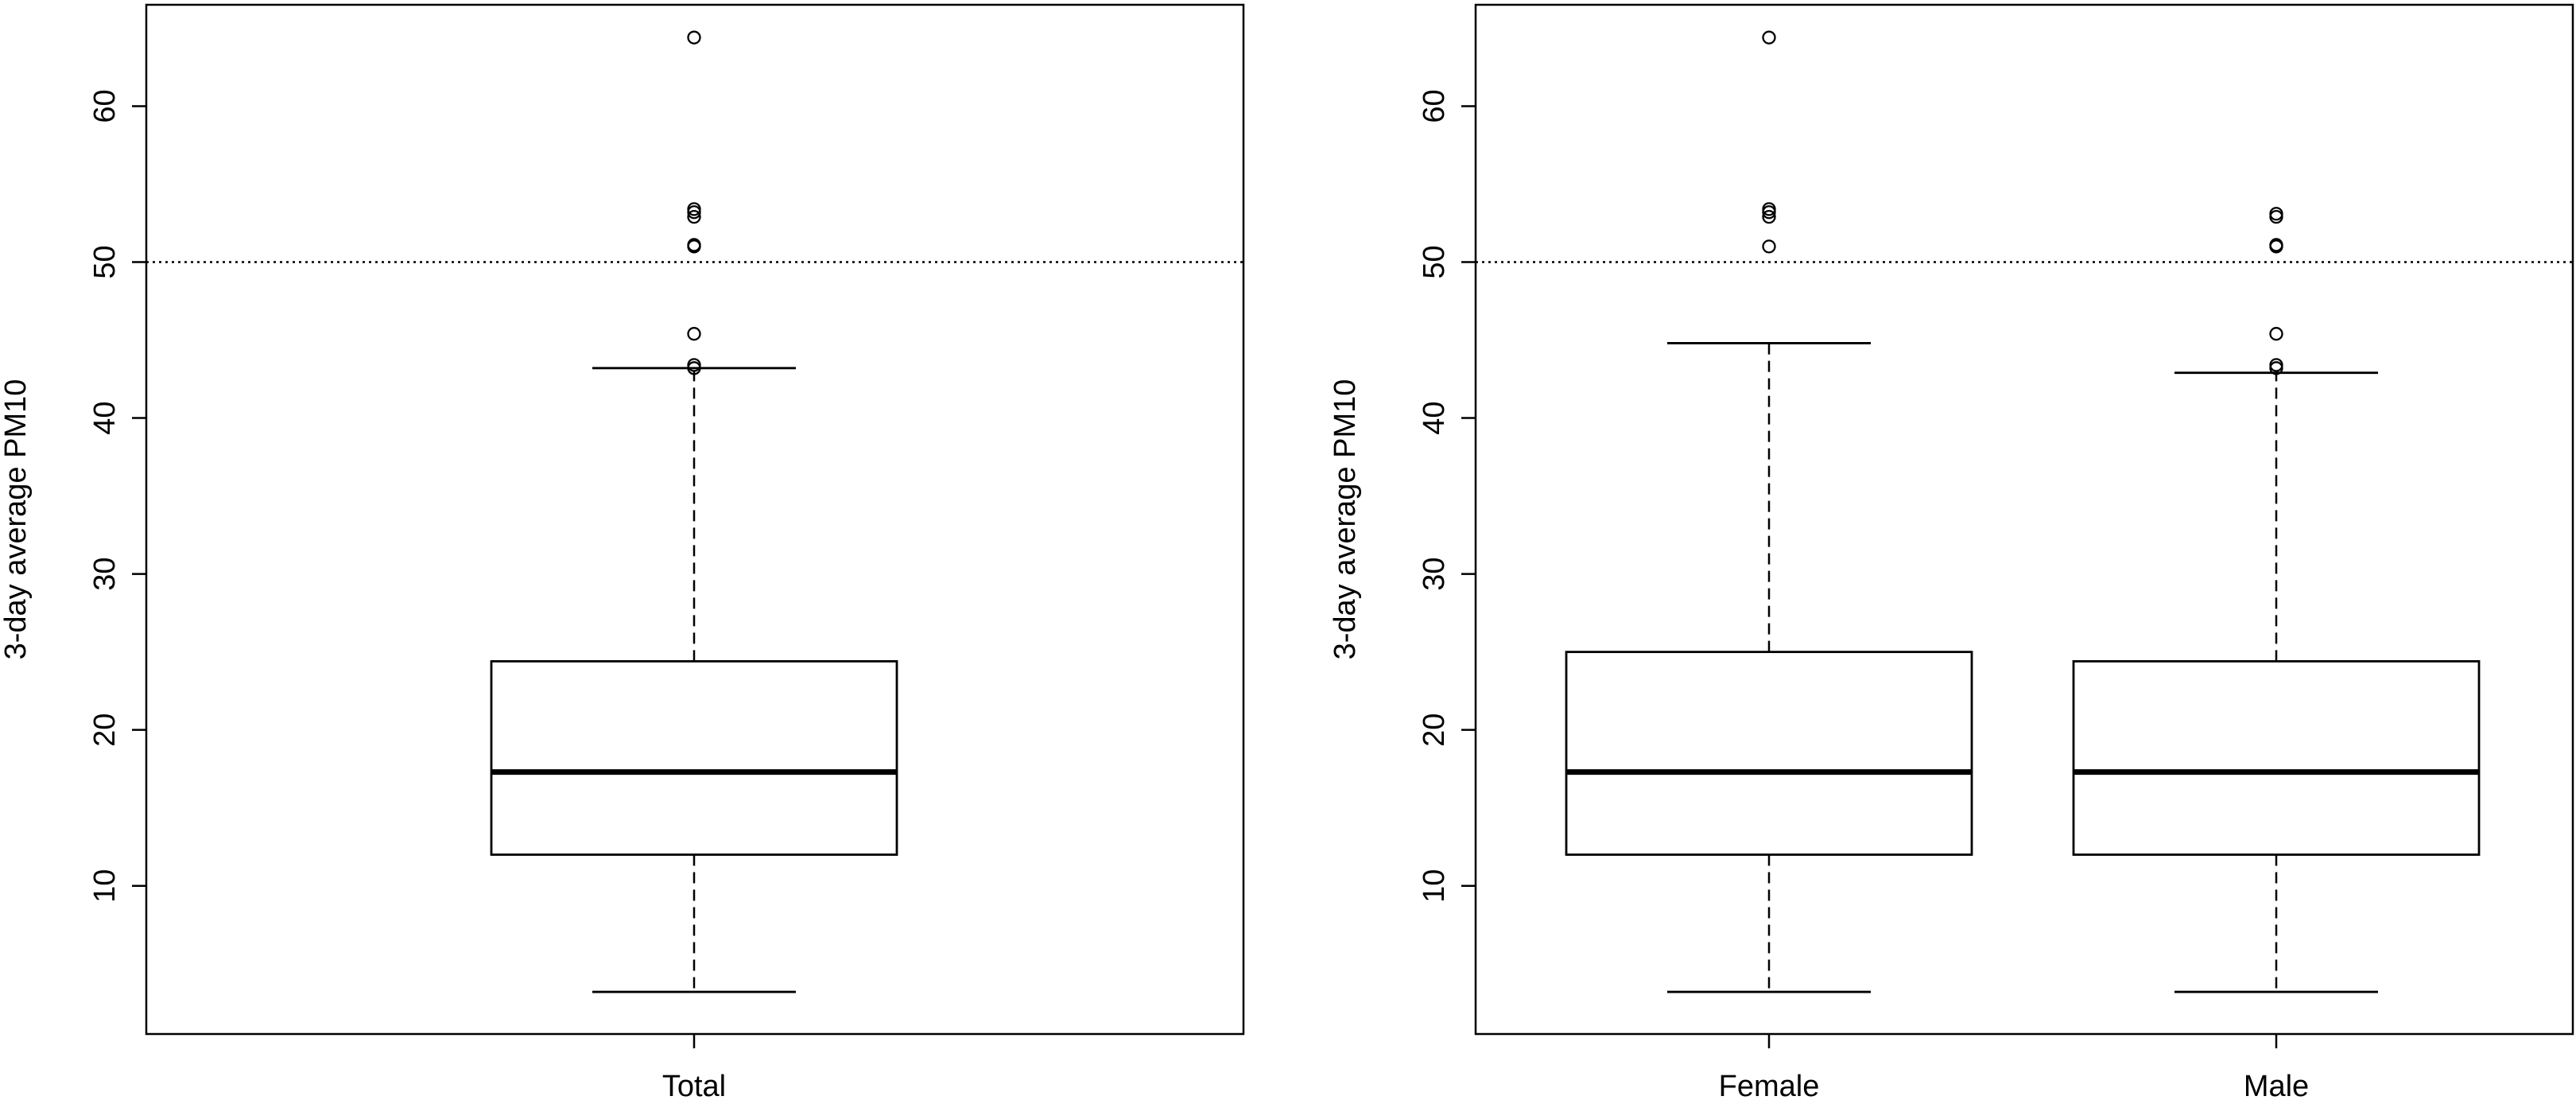 This screenshot has width=2576, height=1104. I want to click on box-total, so click(694, 511).